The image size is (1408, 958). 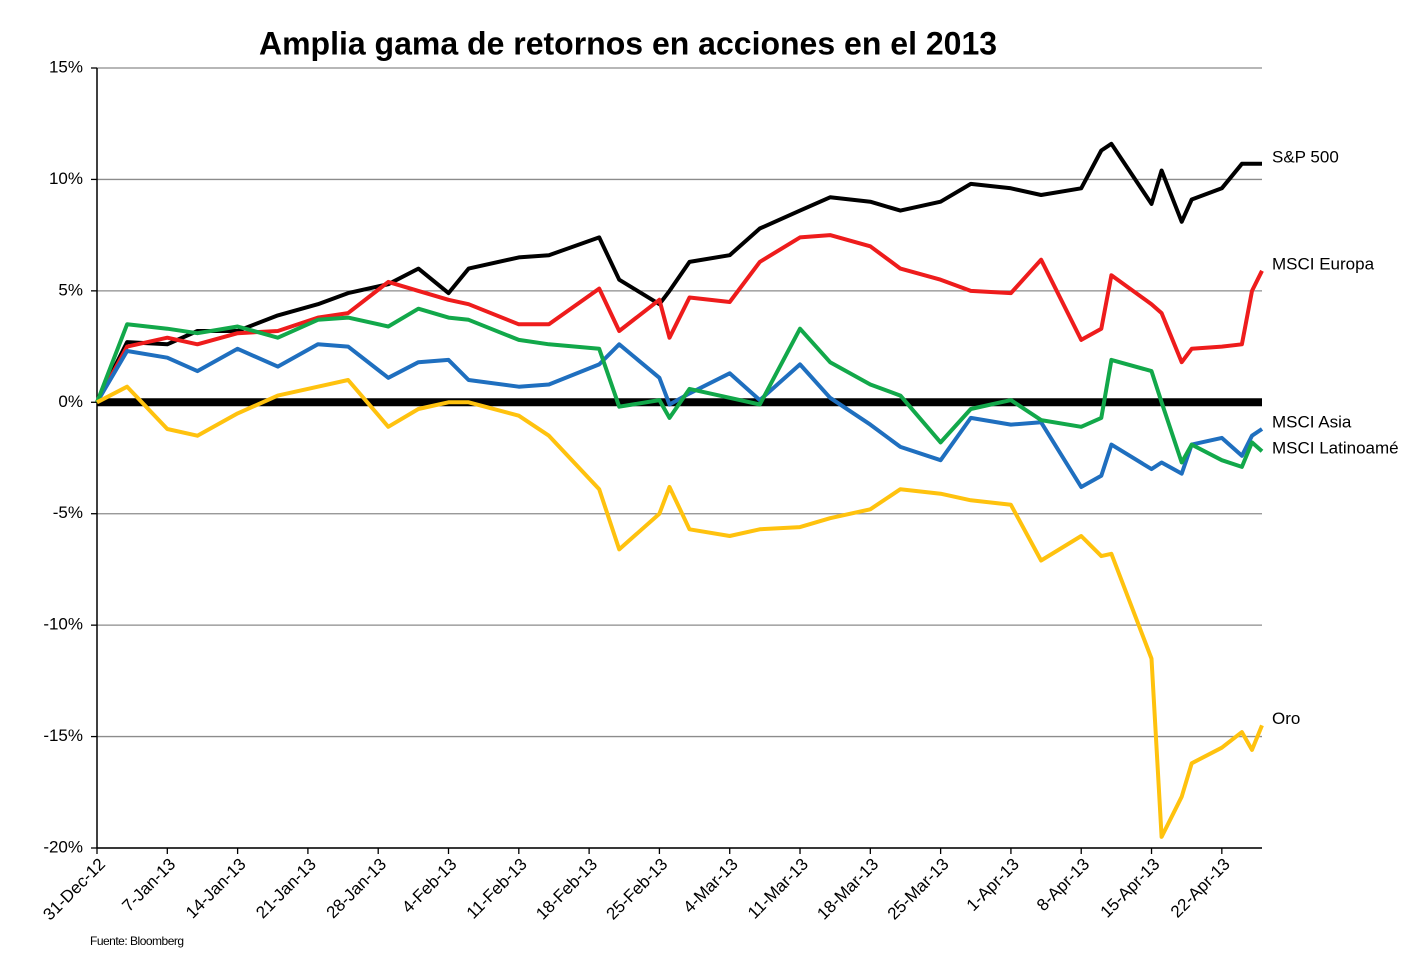 What do you see at coordinates (778, 889) in the screenshot?
I see `x-tick-label: 11-Mar-13` at bounding box center [778, 889].